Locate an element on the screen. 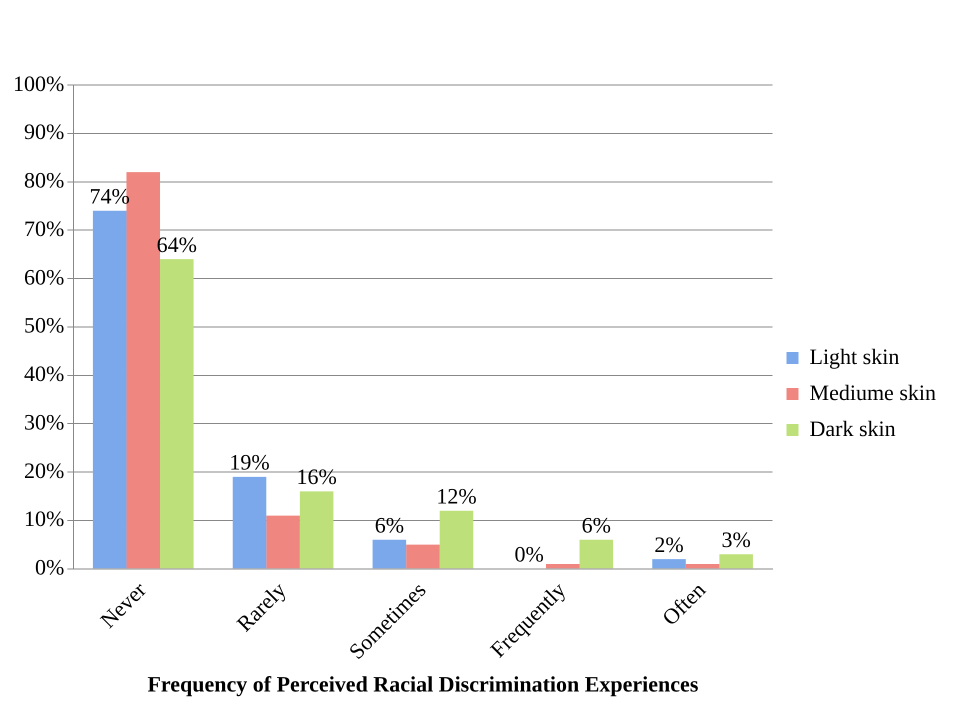 This screenshot has width=956, height=708. y-tick-label: 90% is located at coordinates (44, 131).